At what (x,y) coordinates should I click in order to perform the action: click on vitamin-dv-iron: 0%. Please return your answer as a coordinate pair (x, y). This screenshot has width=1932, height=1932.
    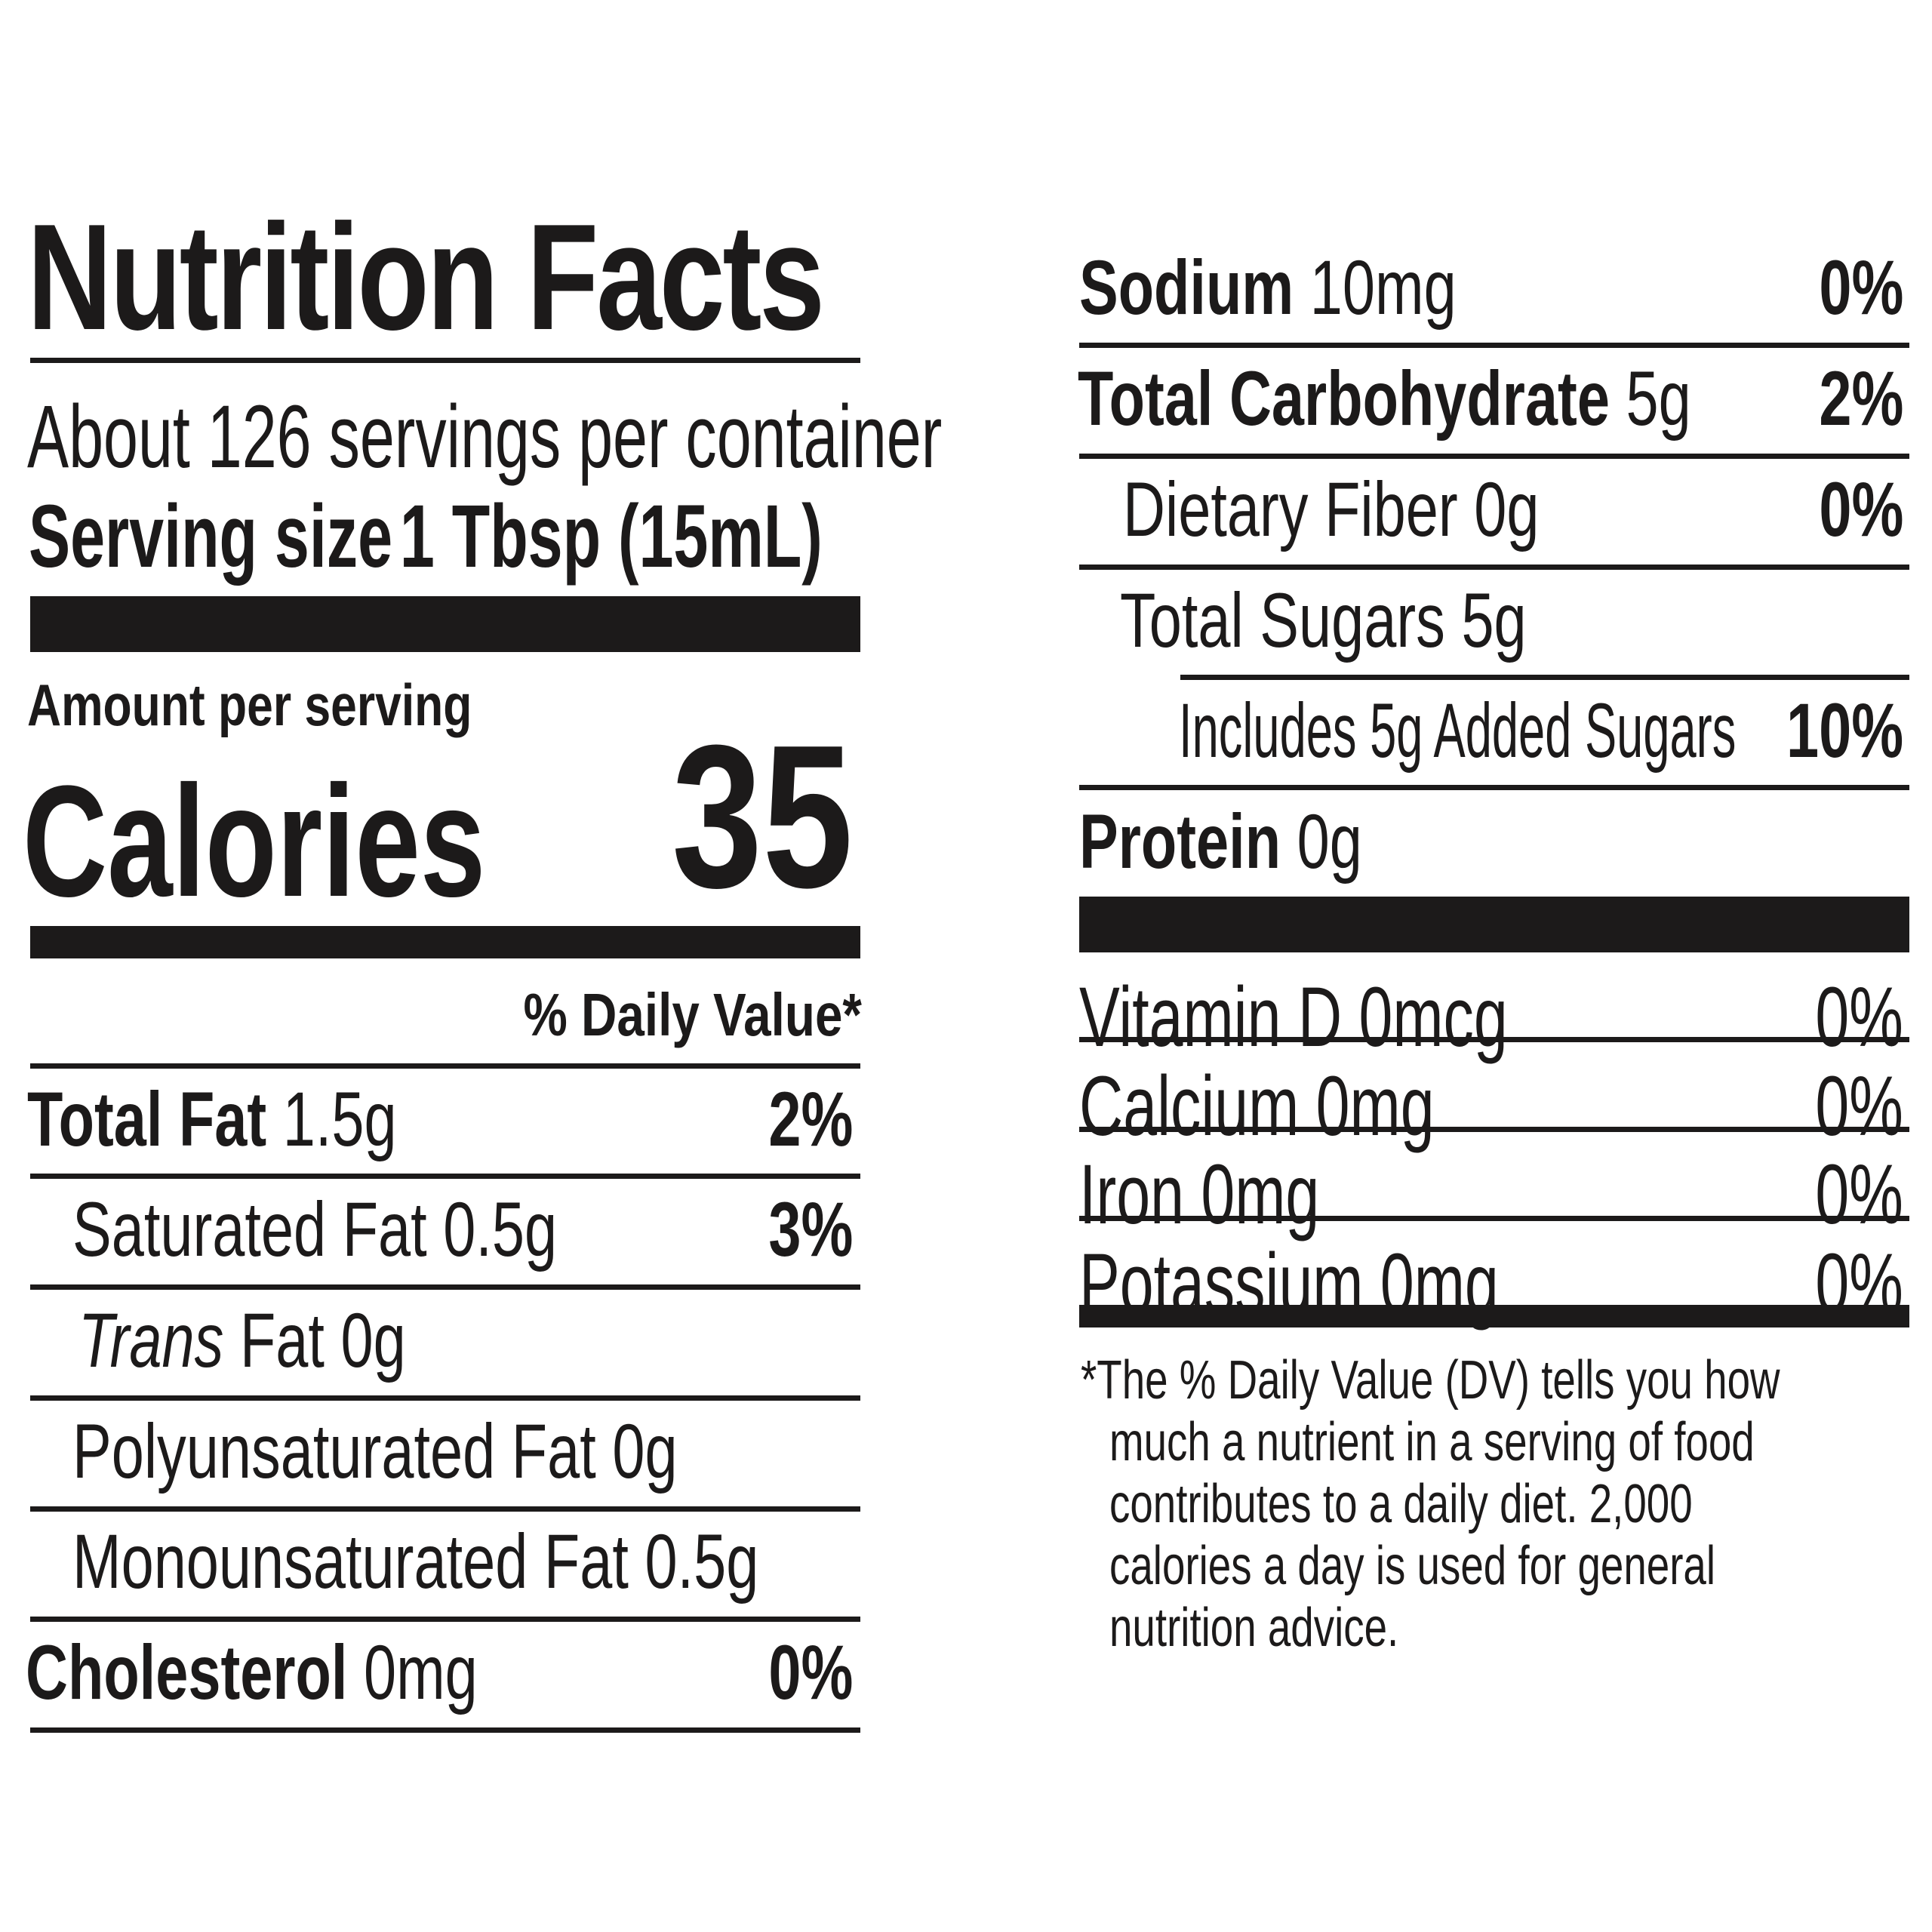
    Looking at the image, I should click on (1815, 1194).